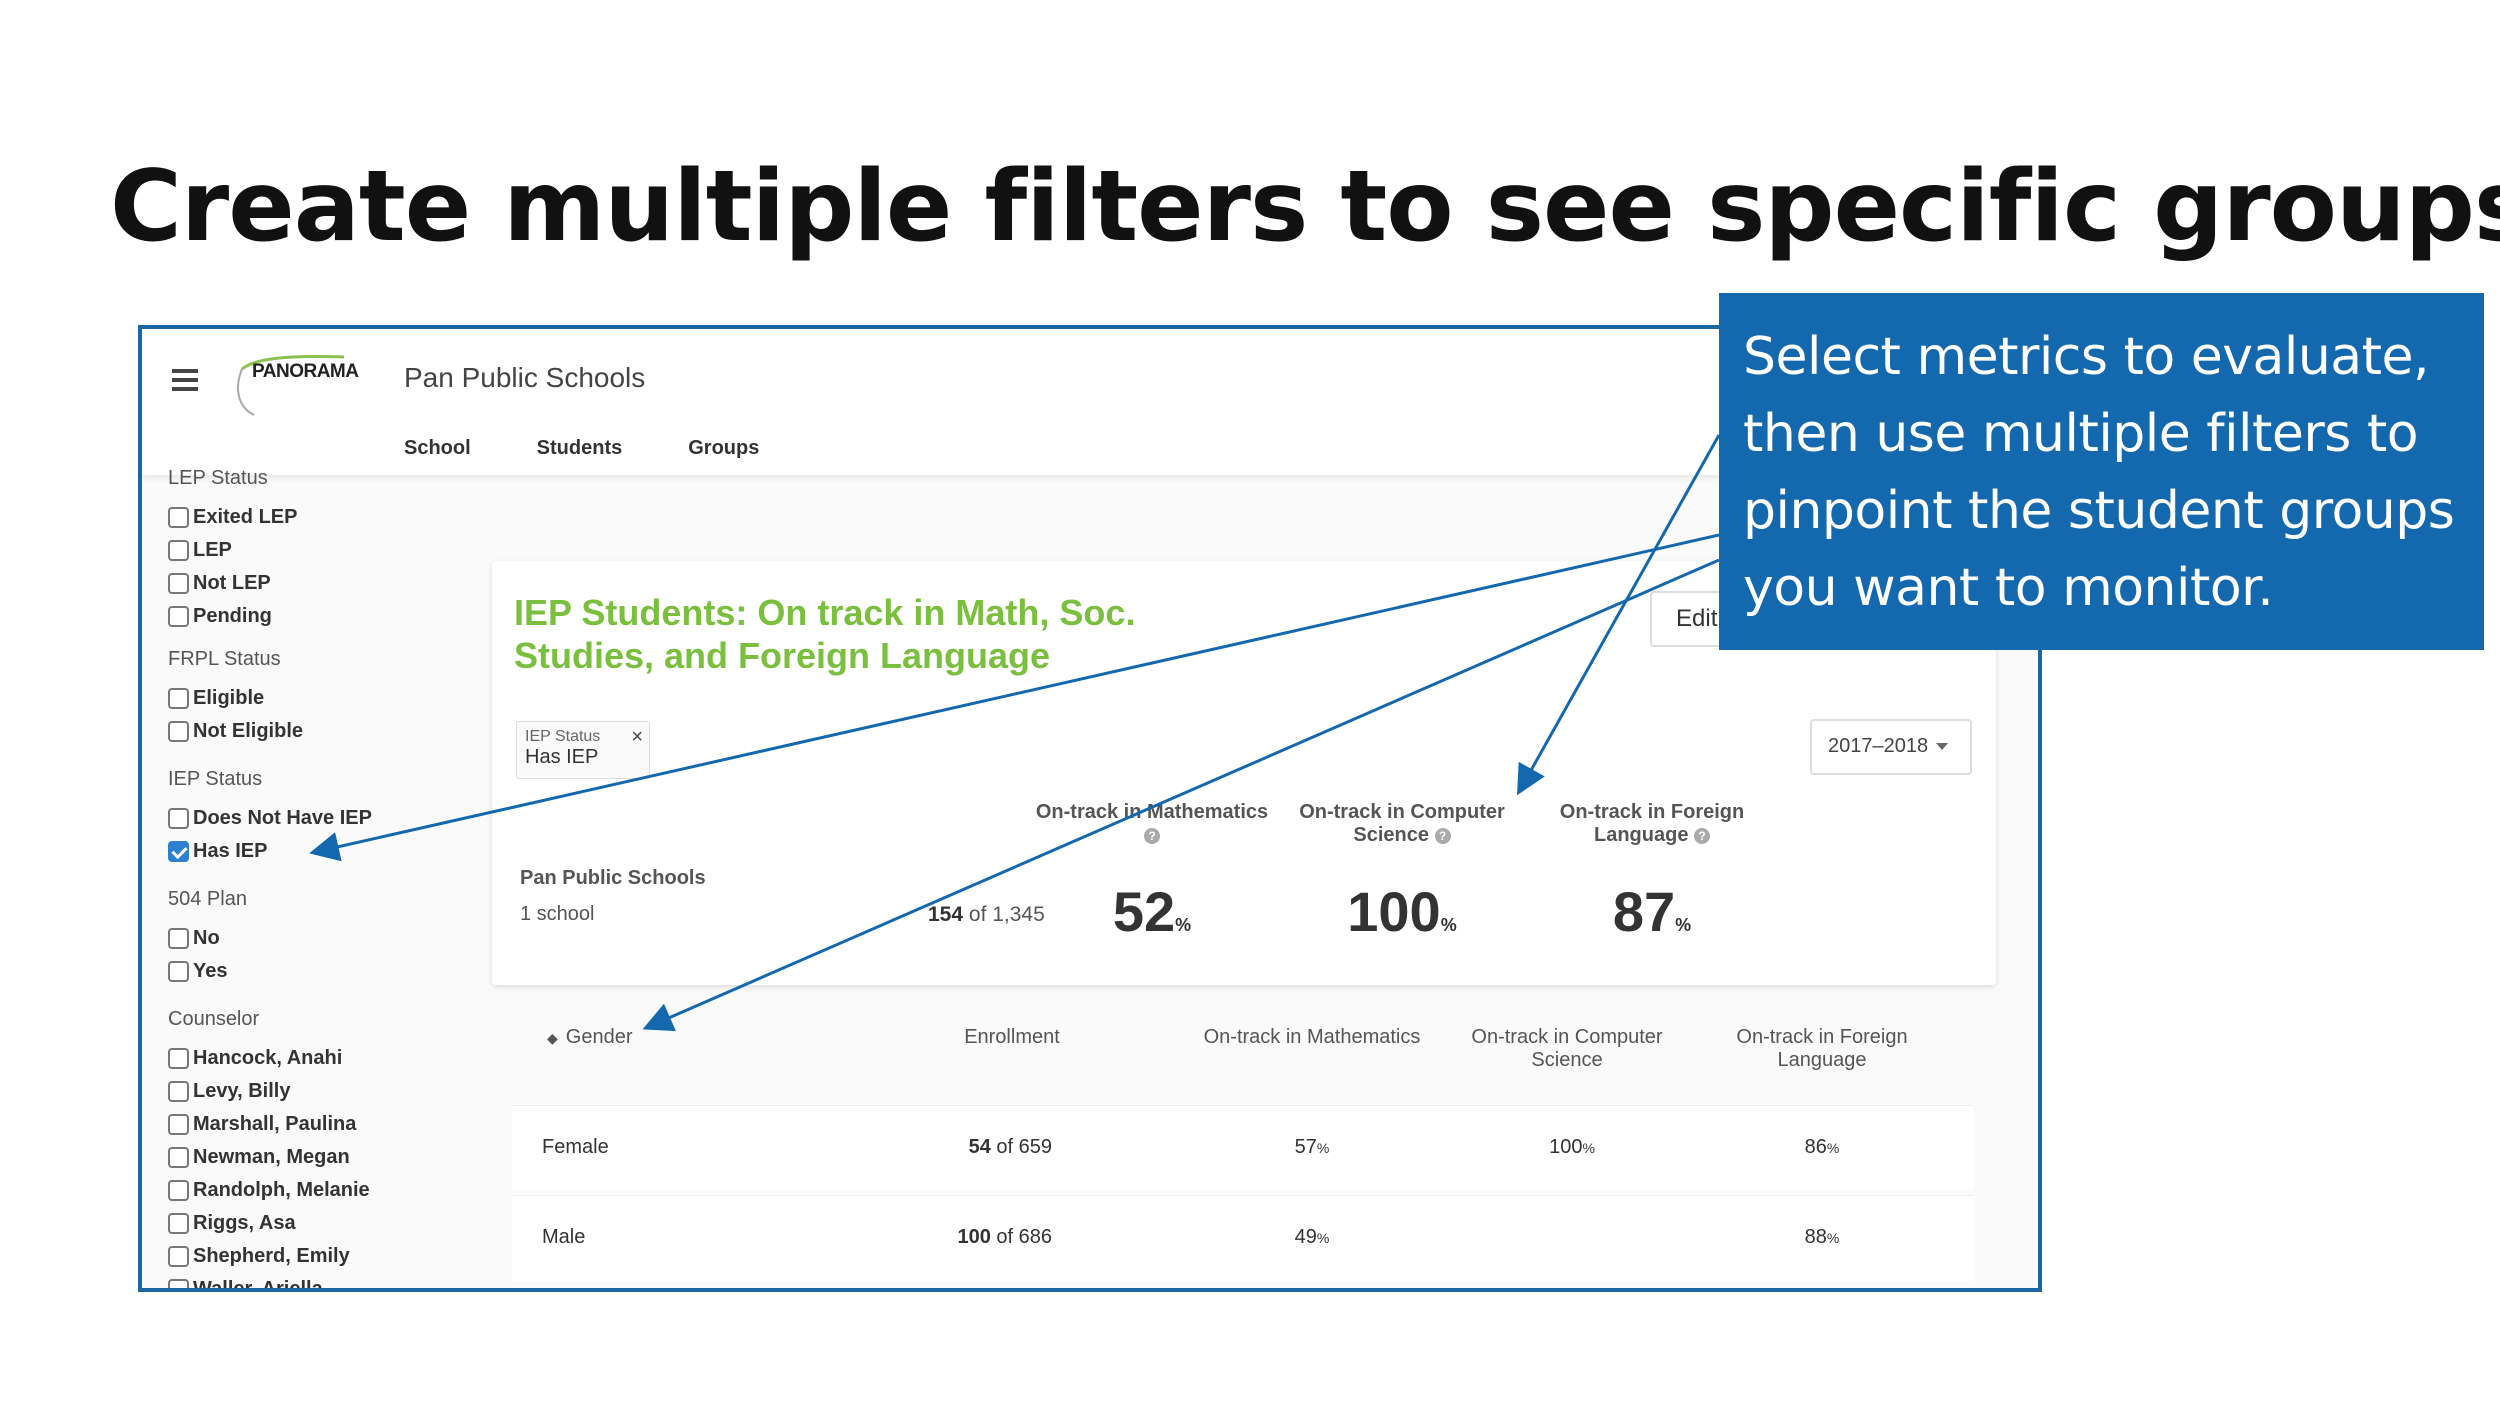 The width and height of the screenshot is (2500, 1407). What do you see at coordinates (1942, 747) in the screenshot?
I see `chevron-down-icon` at bounding box center [1942, 747].